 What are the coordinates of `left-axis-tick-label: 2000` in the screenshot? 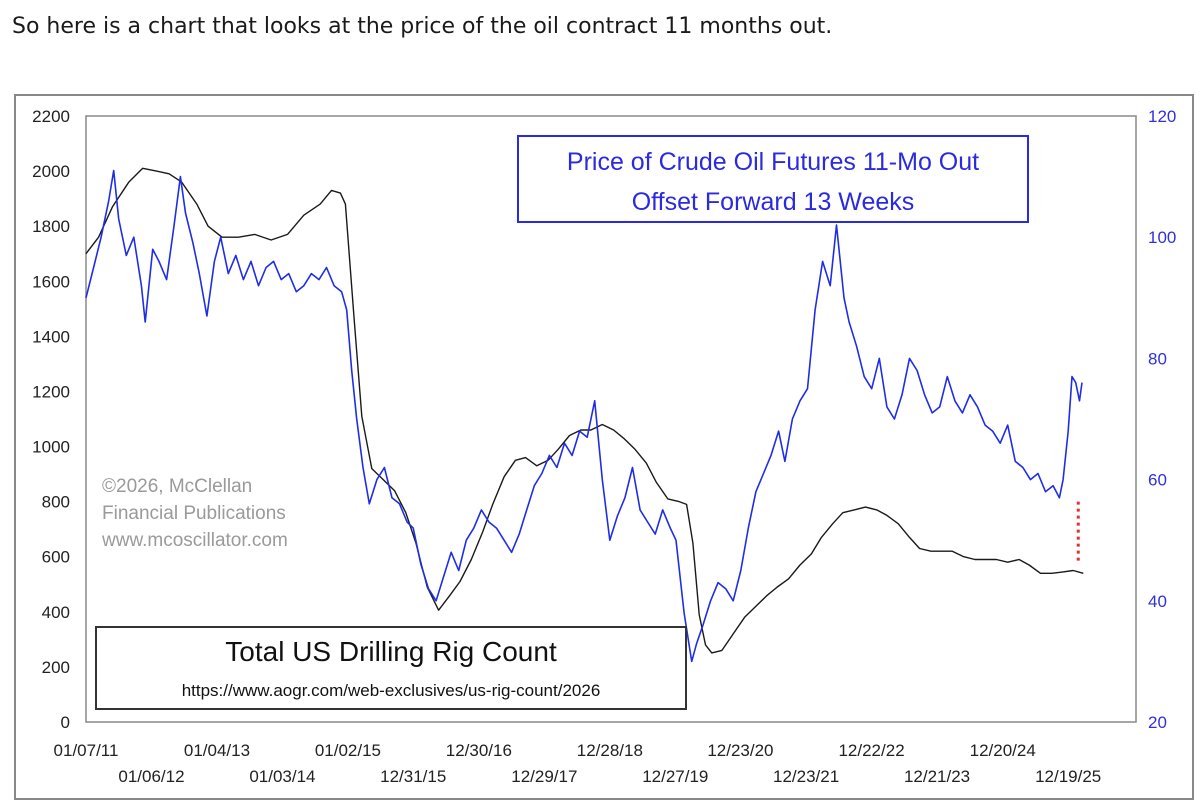 It's located at (51, 171).